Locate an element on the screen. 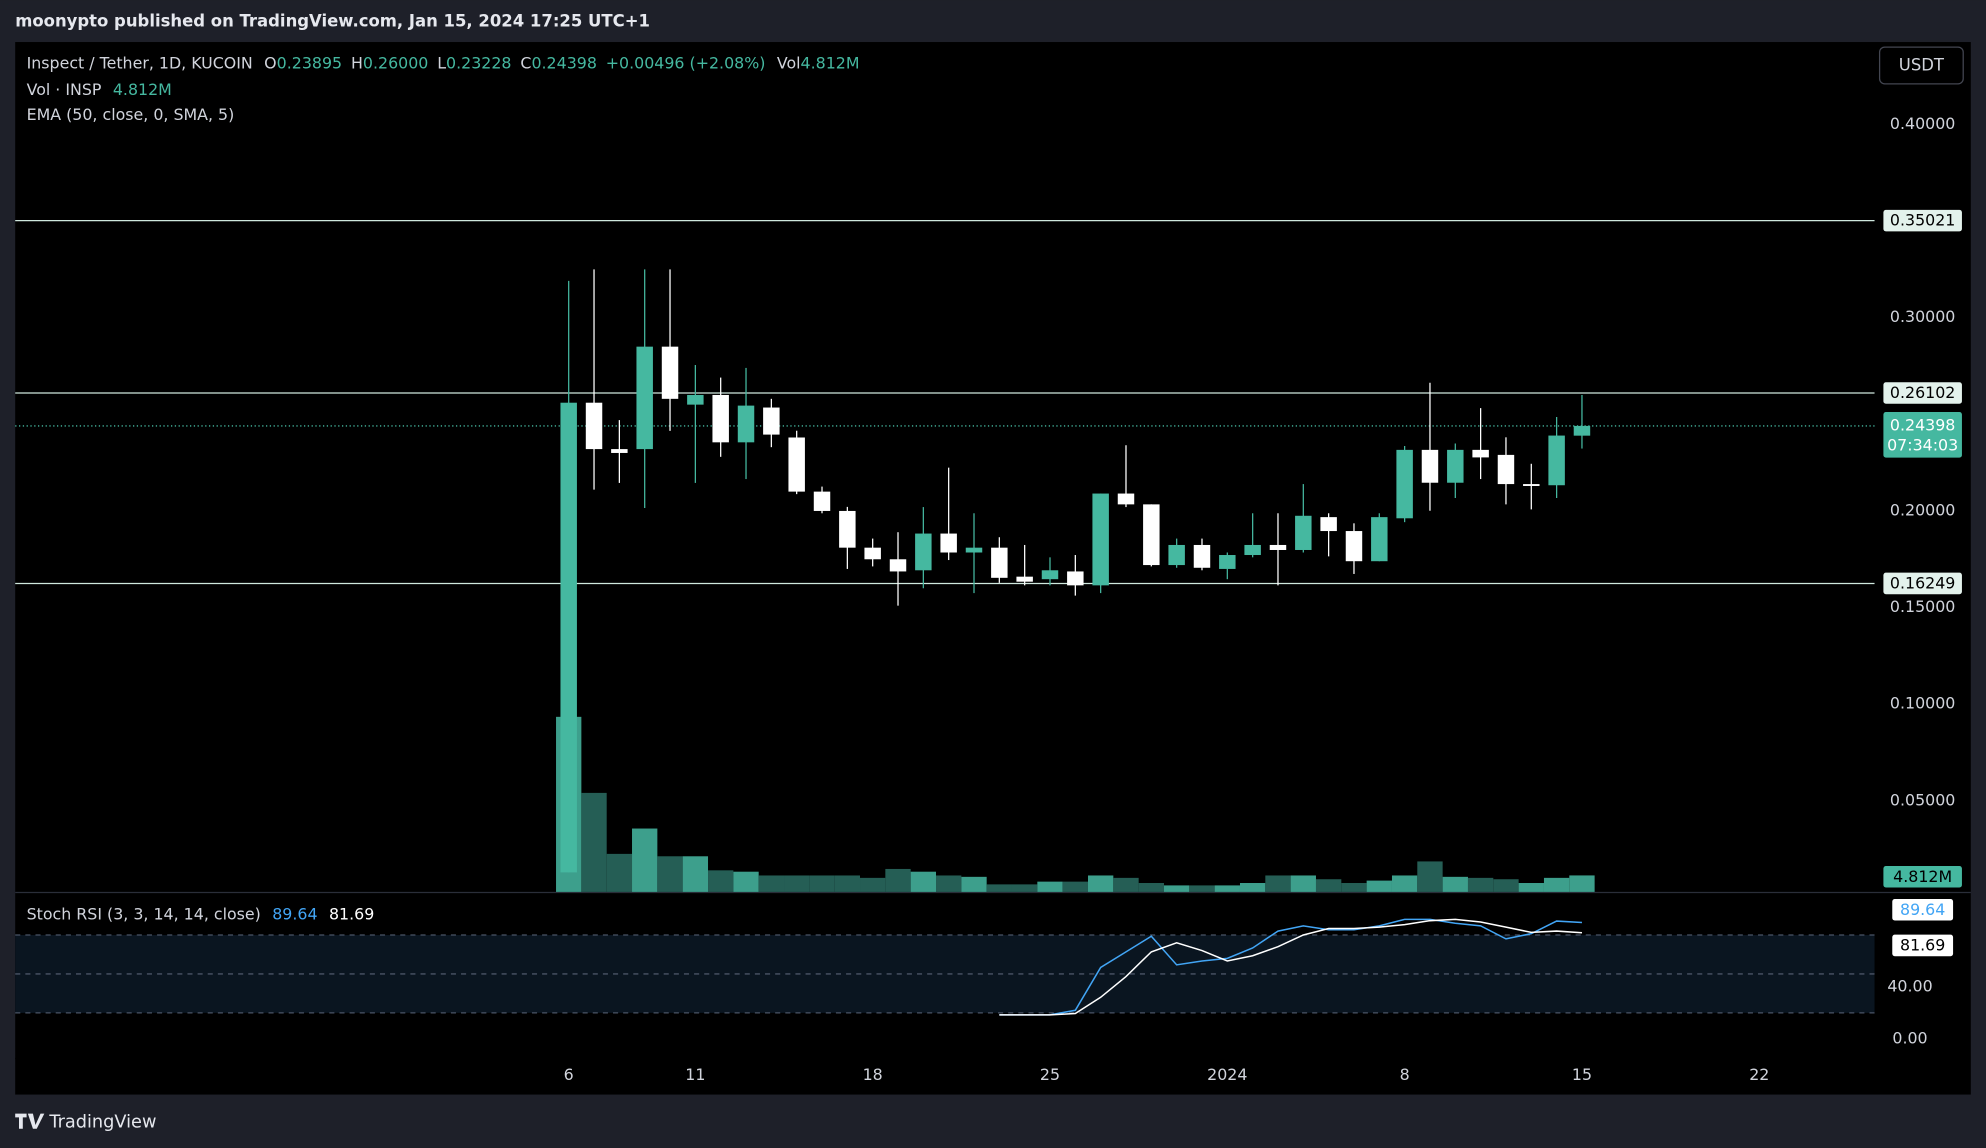 This screenshot has height=1148, width=1986. legend-symbol: Inspect / Tether, 1D, KUCOIN is located at coordinates (140, 62).